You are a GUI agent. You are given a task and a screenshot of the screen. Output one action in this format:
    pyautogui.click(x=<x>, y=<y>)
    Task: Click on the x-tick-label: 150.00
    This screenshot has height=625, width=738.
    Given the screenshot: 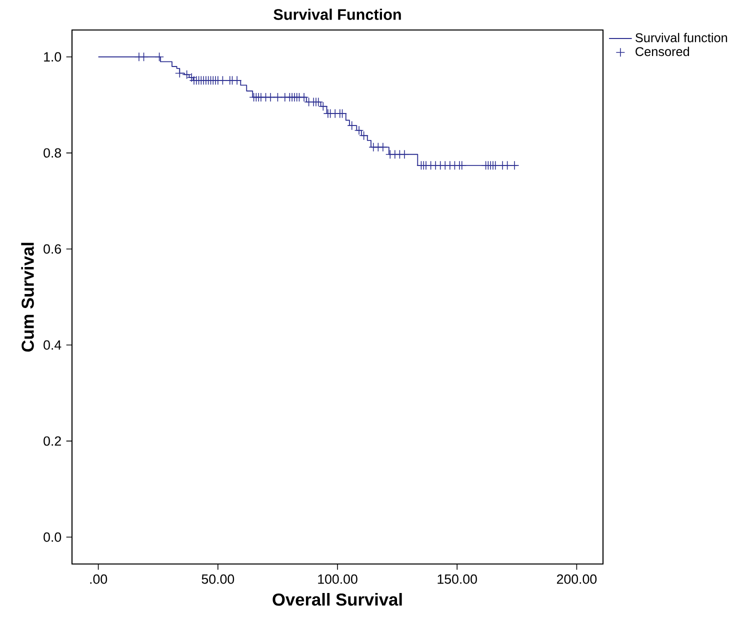 What is the action you would take?
    pyautogui.click(x=457, y=579)
    